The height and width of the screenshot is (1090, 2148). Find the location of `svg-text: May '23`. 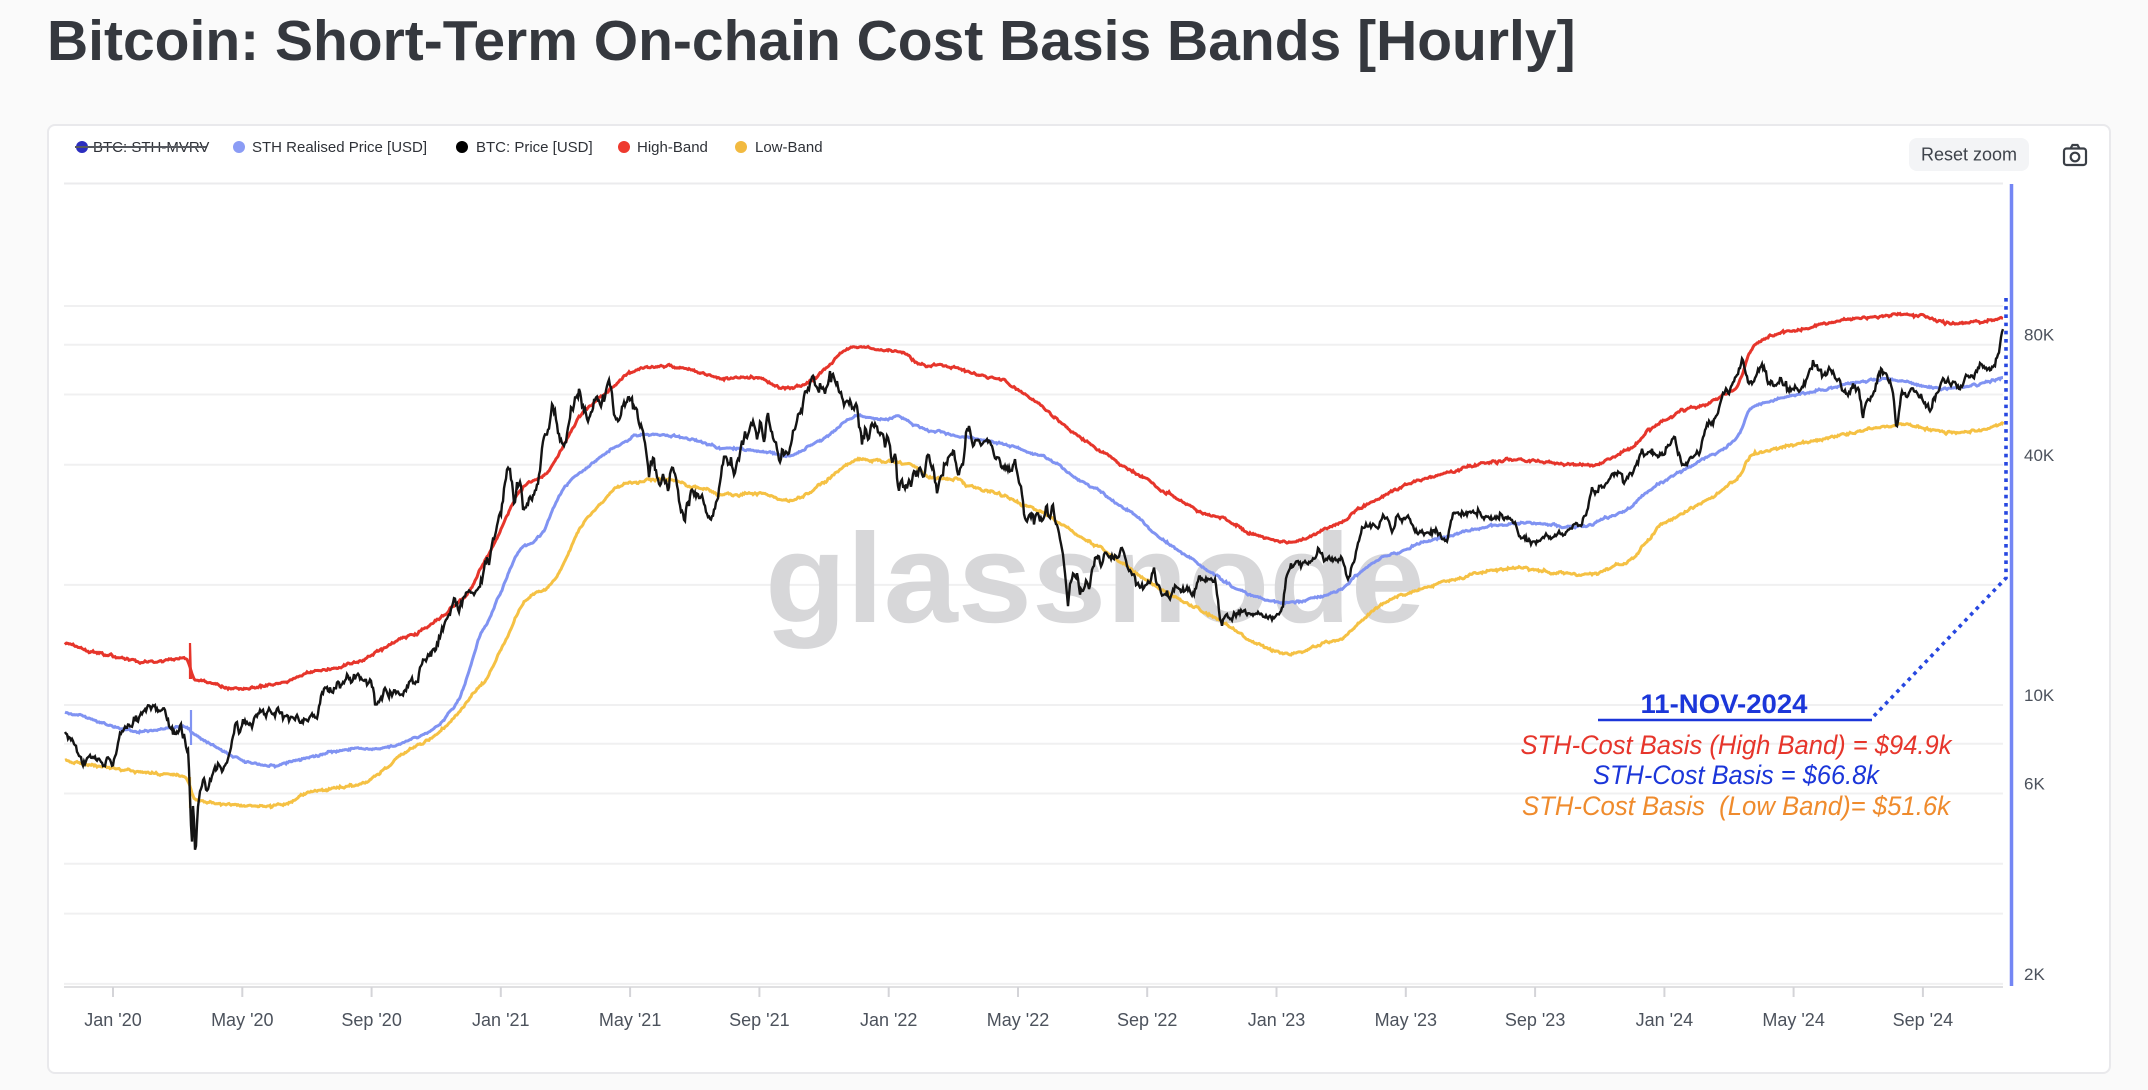

svg-text: May '23 is located at coordinates (1406, 1020).